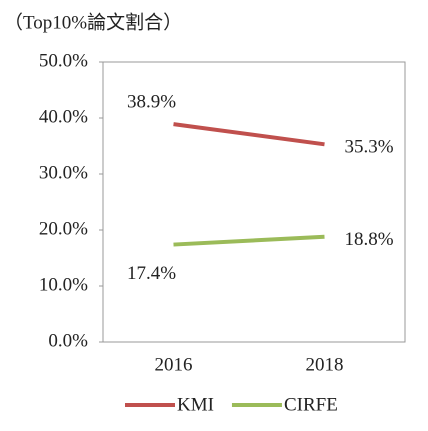  I want to click on y-tick-label: 20.0%, so click(63, 228).